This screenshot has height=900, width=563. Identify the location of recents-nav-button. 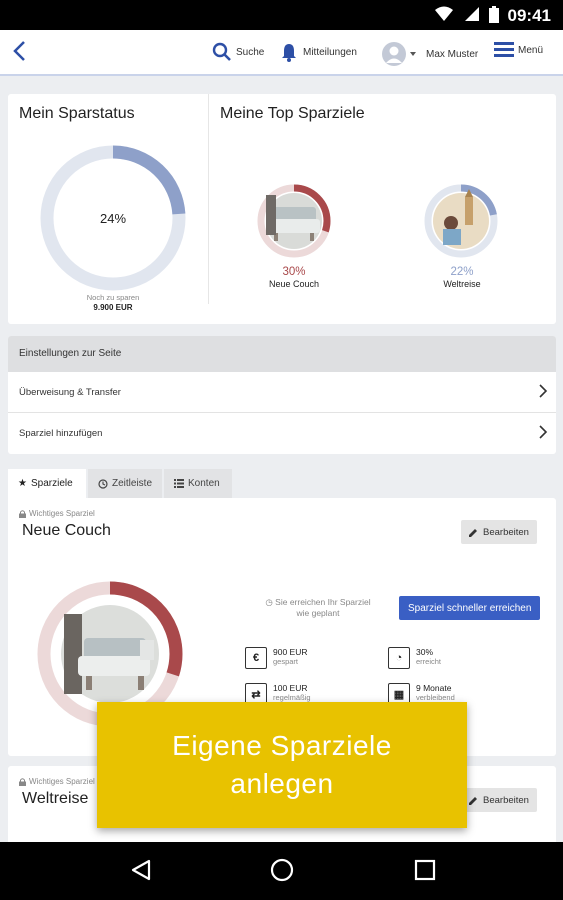
(425, 872).